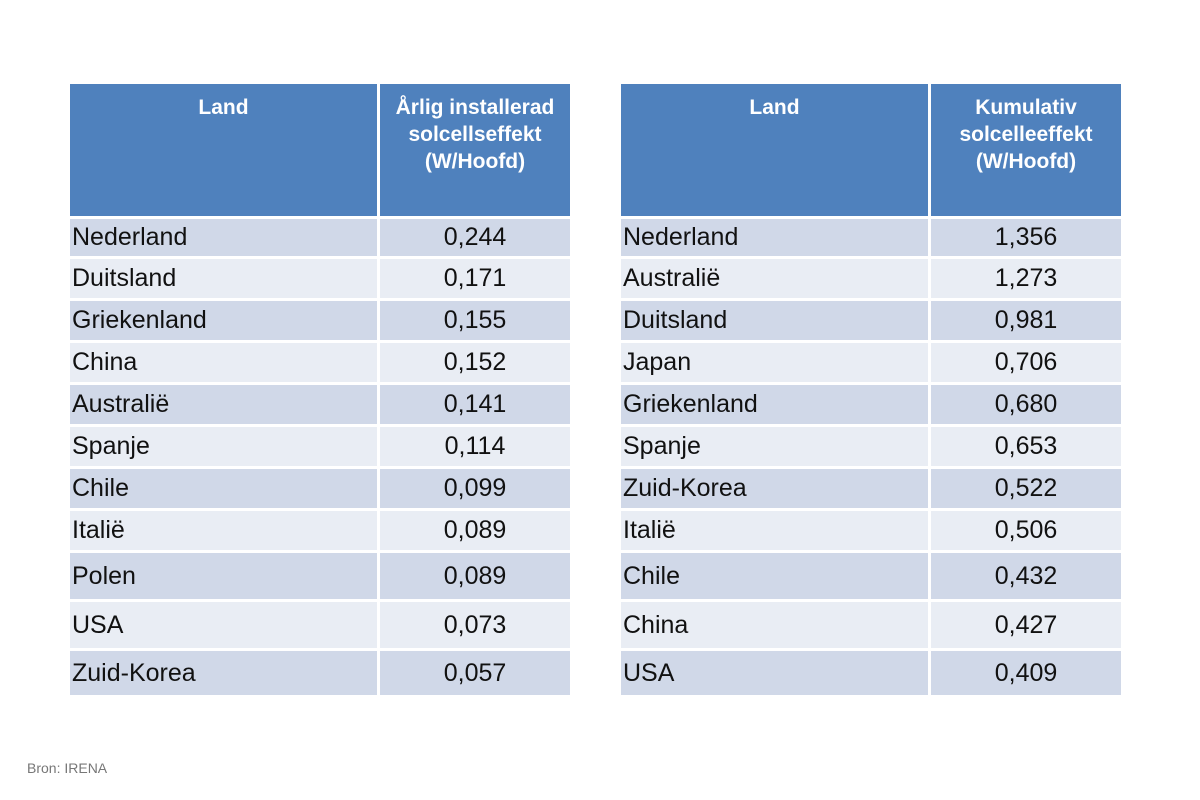 The height and width of the screenshot is (800, 1200). I want to click on table-row: Nederland 0,244, so click(320, 239).